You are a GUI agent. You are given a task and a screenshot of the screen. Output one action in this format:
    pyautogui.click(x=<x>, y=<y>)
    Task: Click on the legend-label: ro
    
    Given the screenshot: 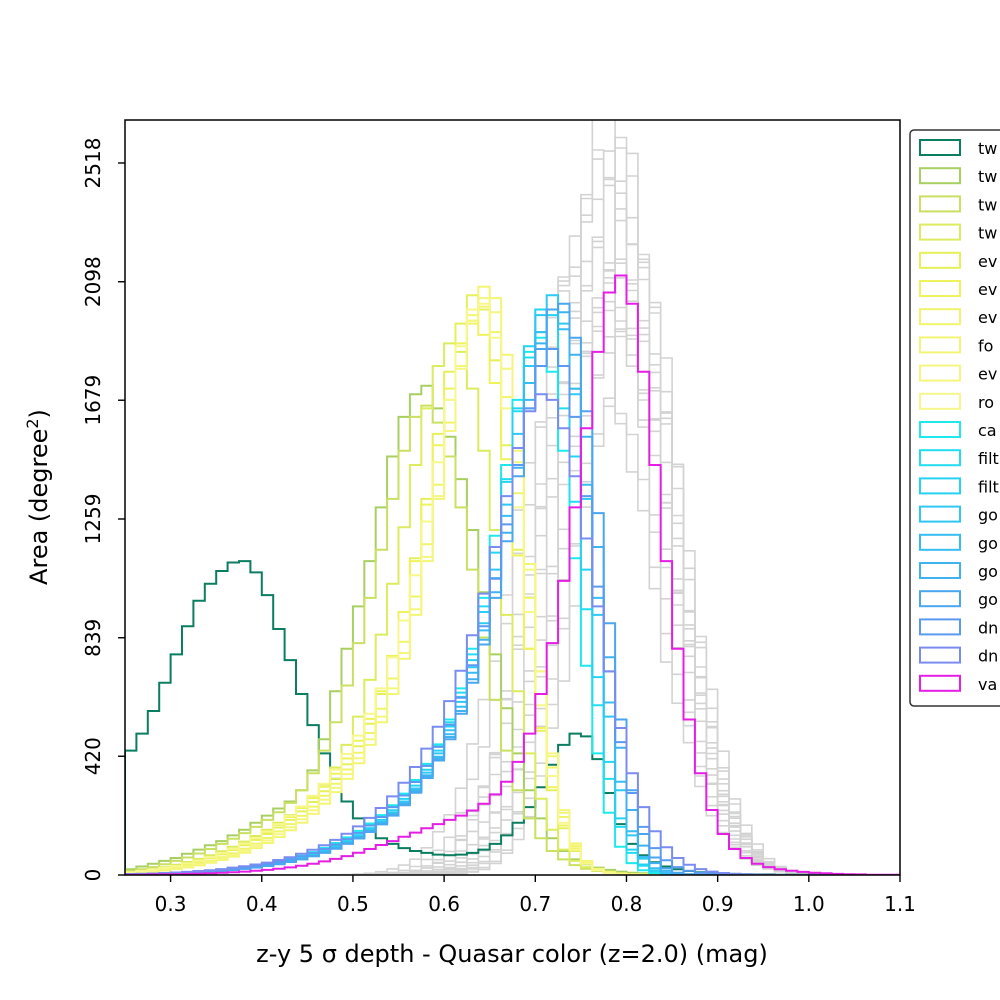 What is the action you would take?
    pyautogui.click(x=986, y=402)
    